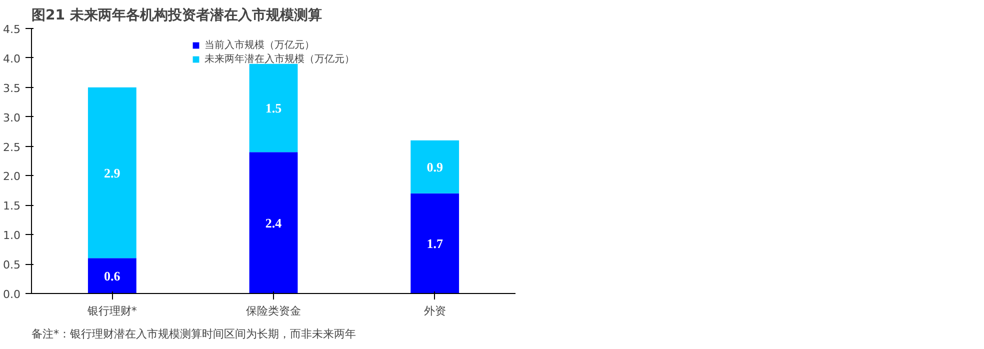  I want to click on data-label: 0.9, so click(435, 166).